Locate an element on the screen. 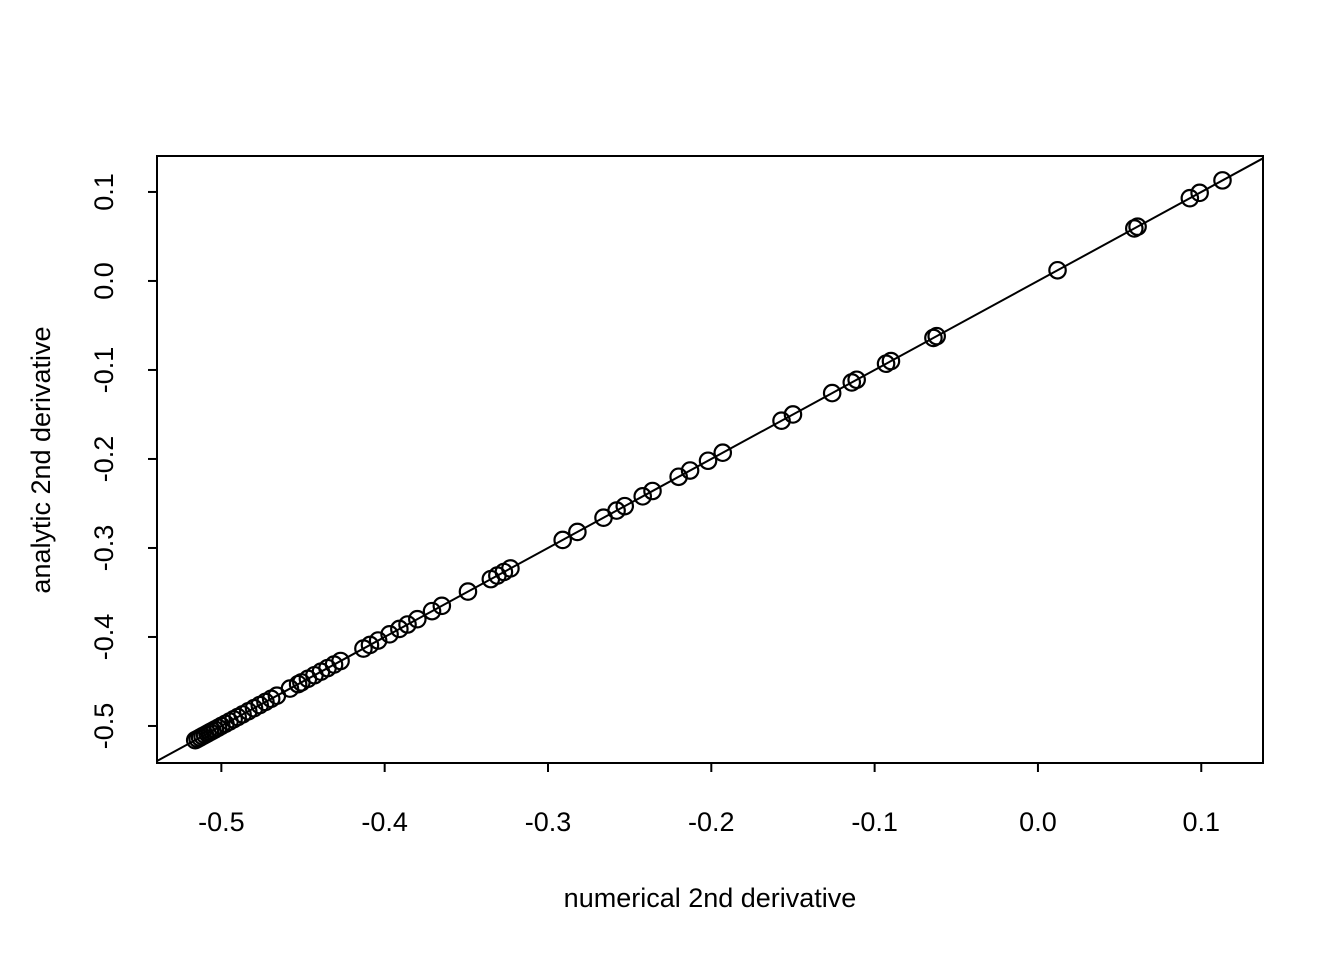  x-tick-label: 0.0 is located at coordinates (1038, 822).